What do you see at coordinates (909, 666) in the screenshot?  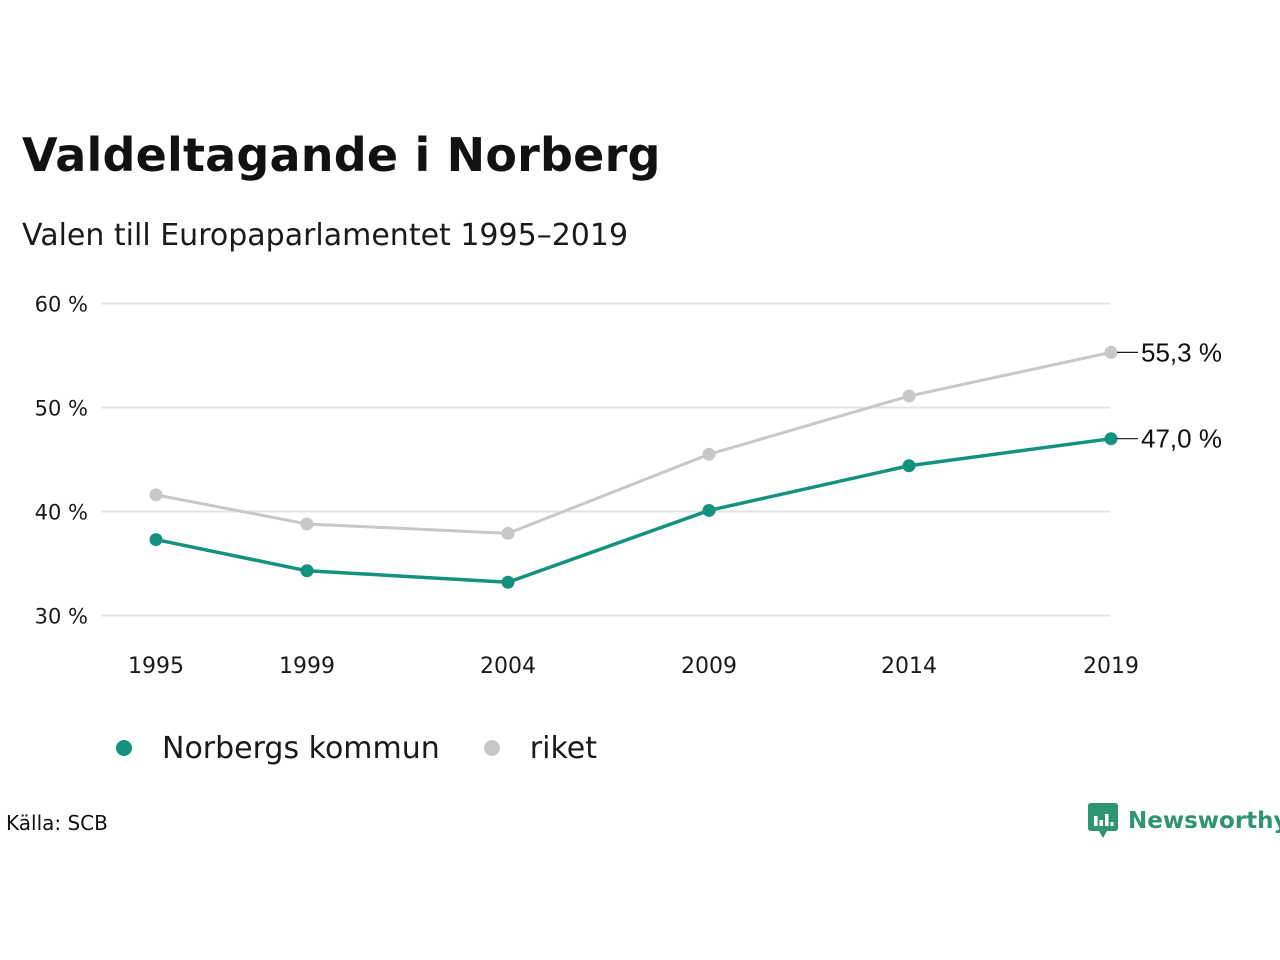 I see `x-tick-label: 2014` at bounding box center [909, 666].